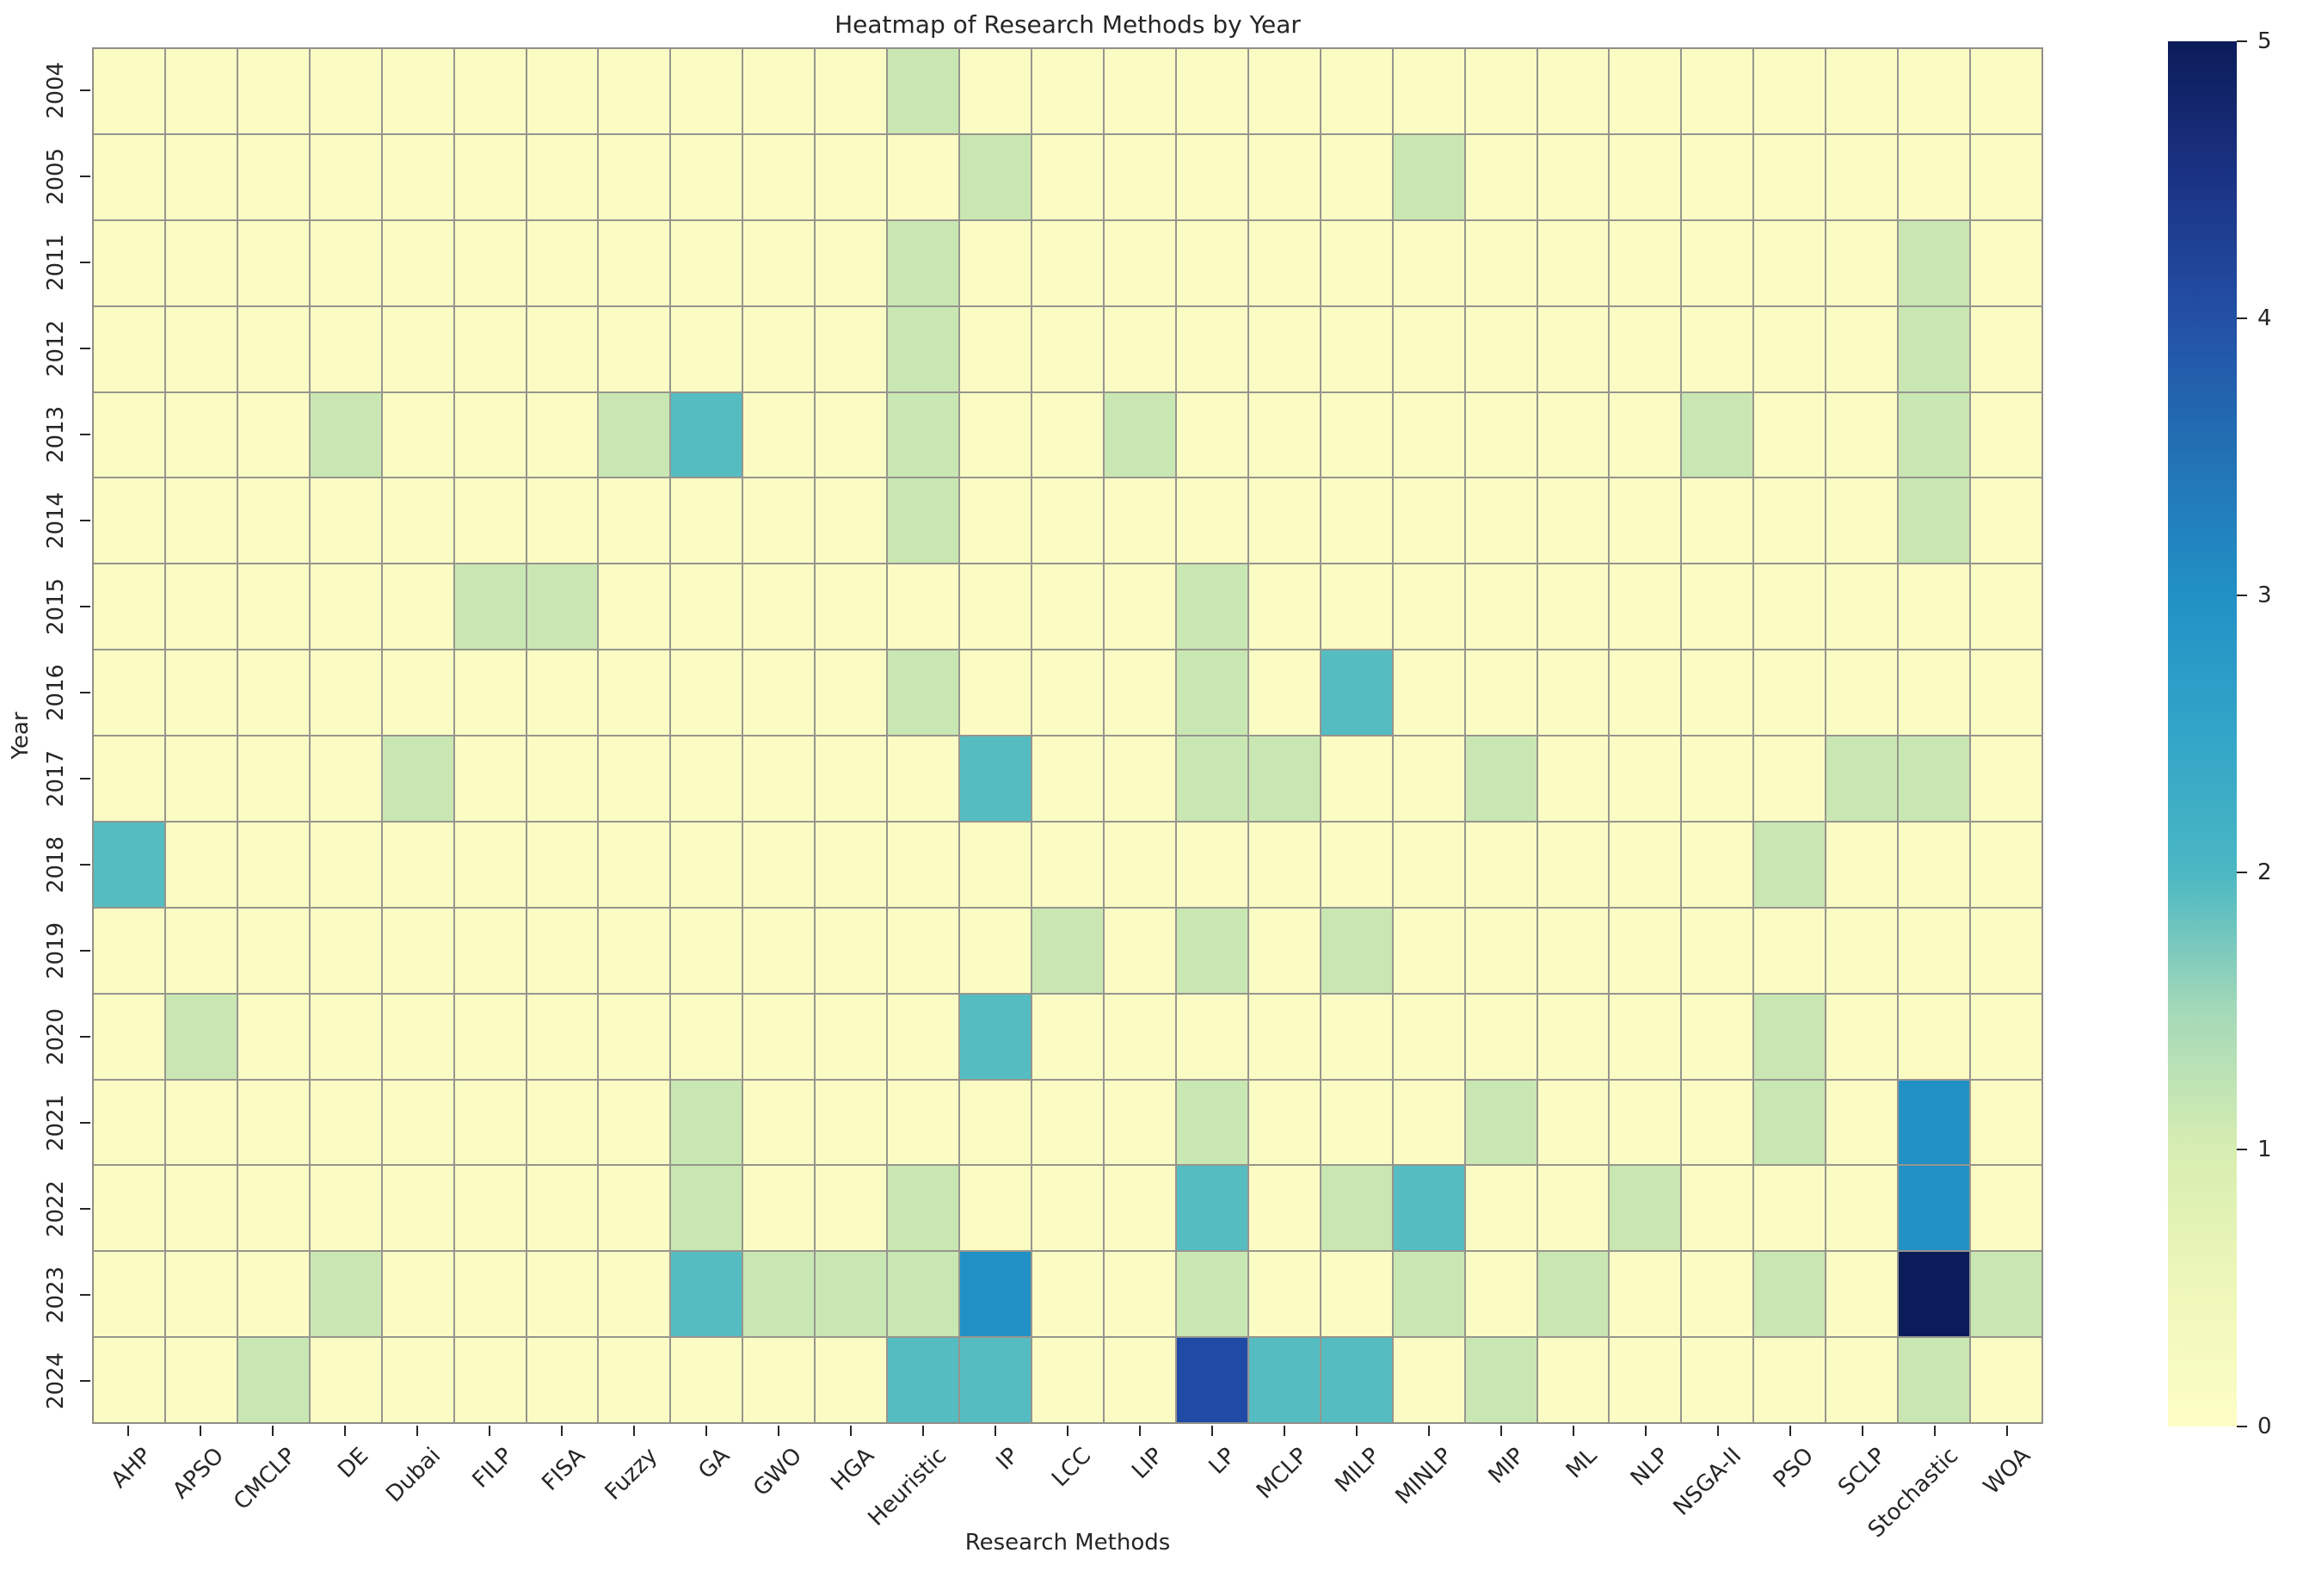  I want to click on x-tick-label: GWO, so click(778, 1472).